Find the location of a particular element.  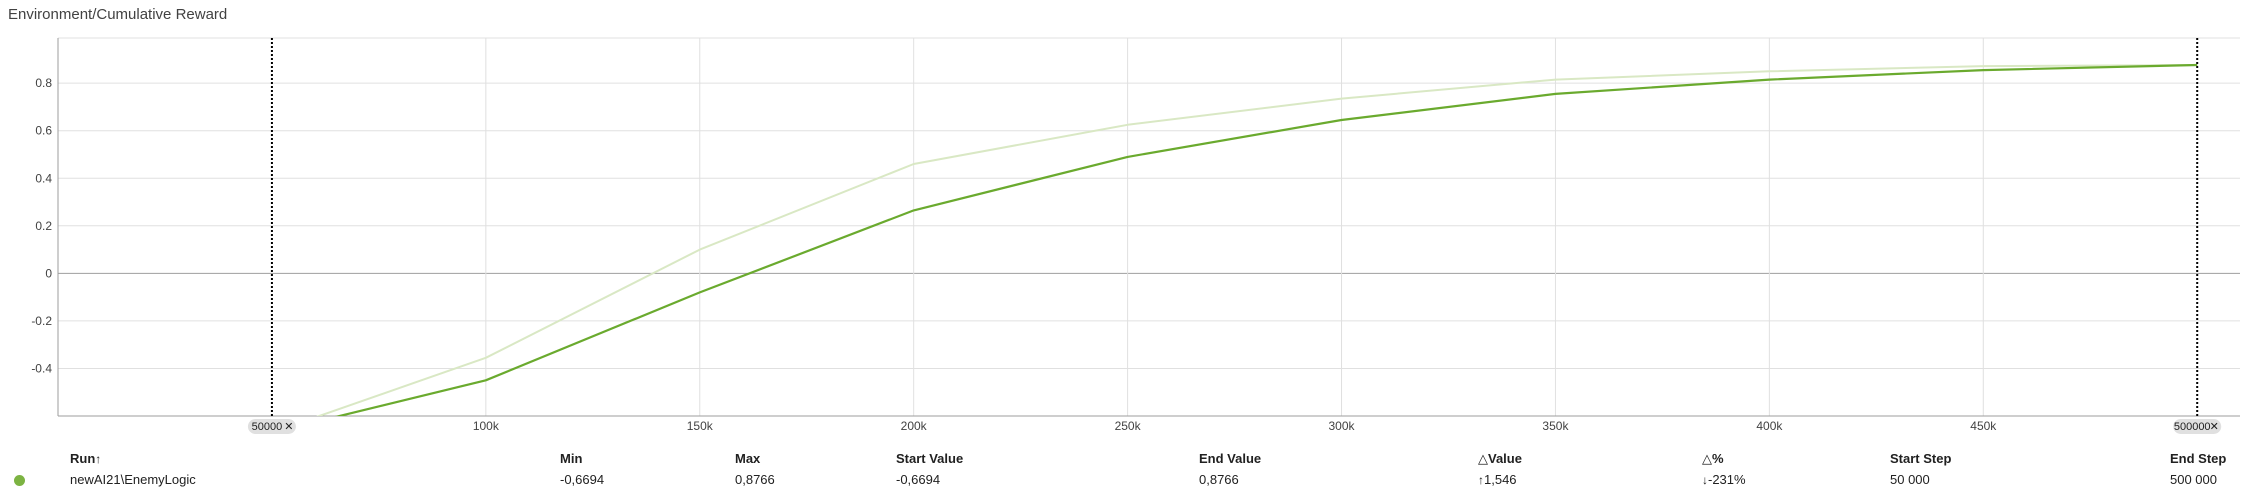

cell-min: -0,6694 is located at coordinates (582, 479).